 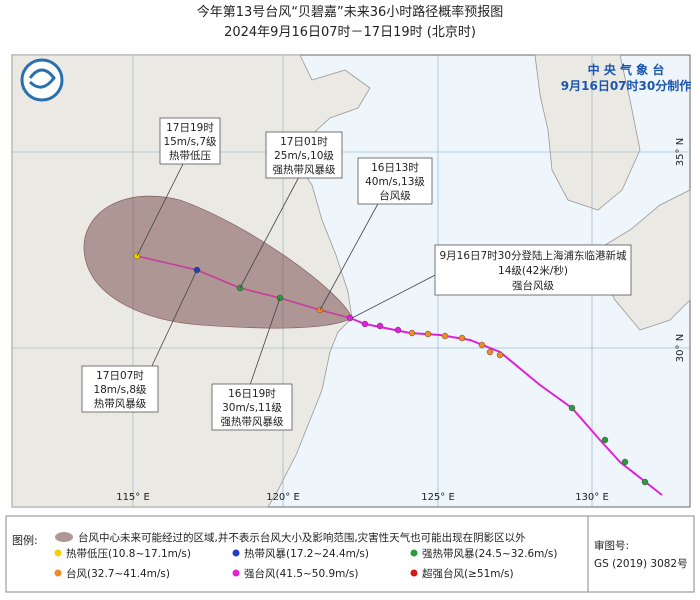 What do you see at coordinates (304, 156) in the screenshot?
I see `callout-wind: 25m/s,10级` at bounding box center [304, 156].